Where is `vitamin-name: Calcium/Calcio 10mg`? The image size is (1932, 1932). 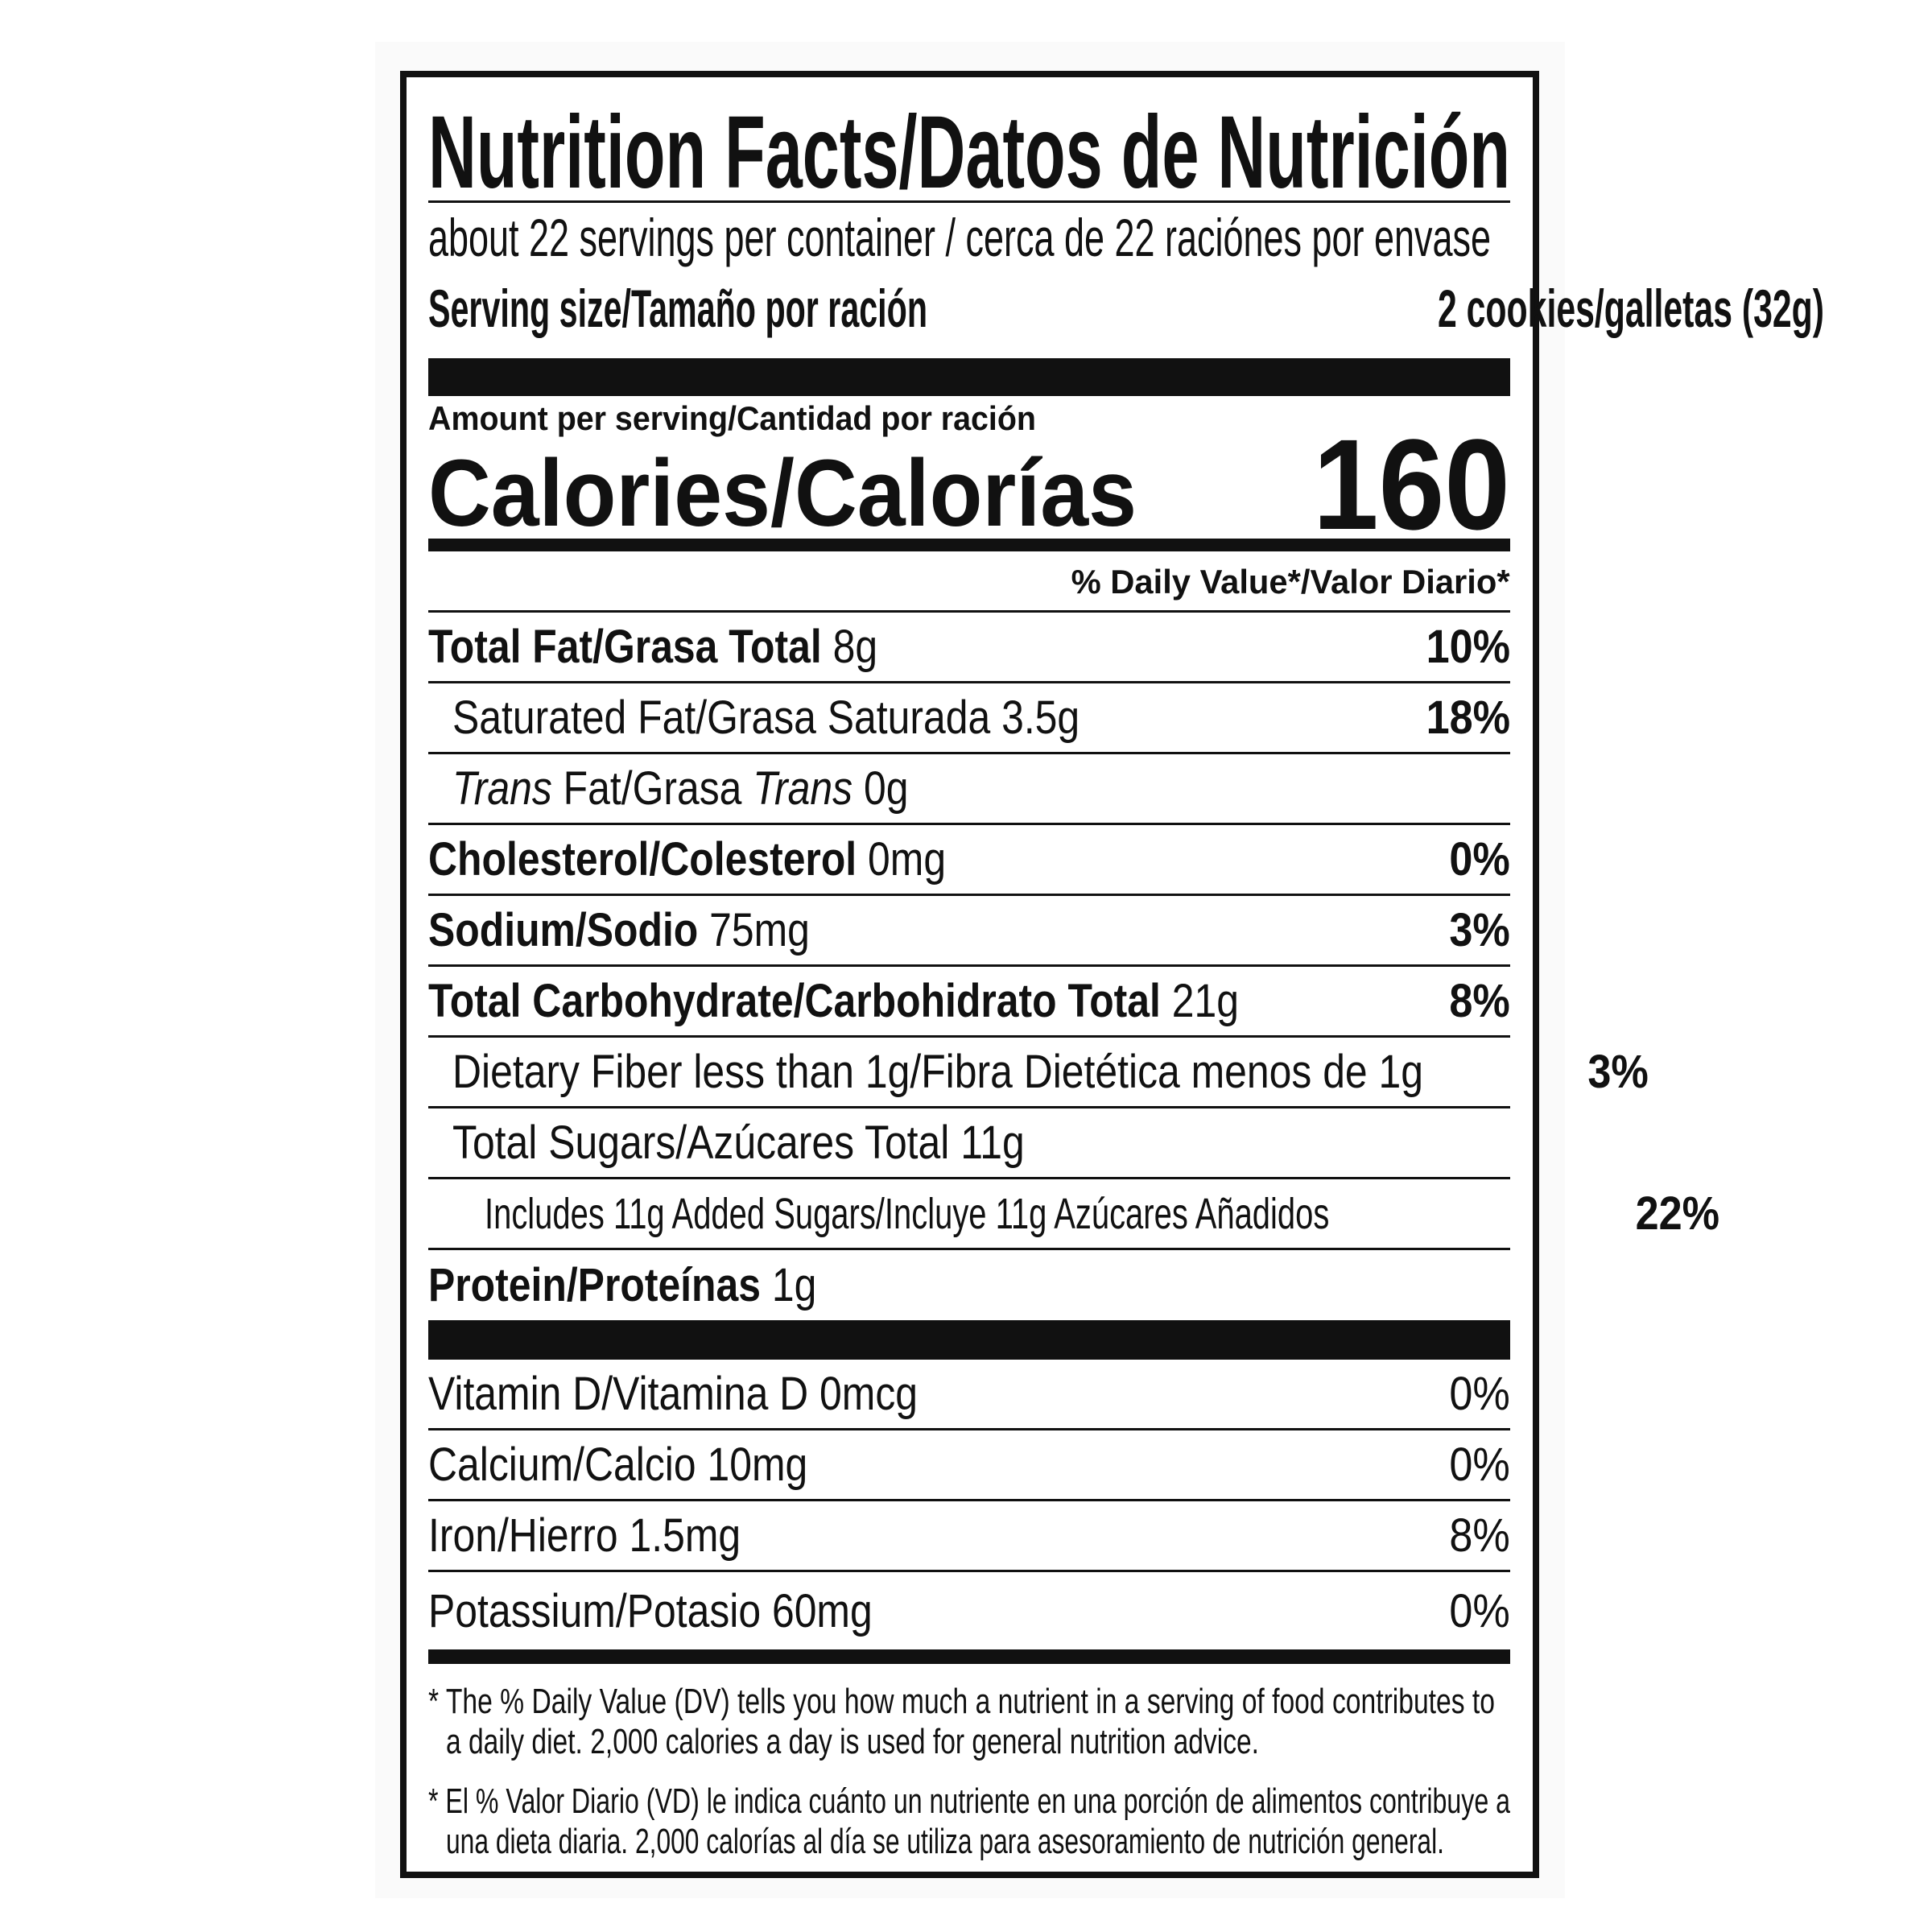 vitamin-name: Calcium/Calcio 10mg is located at coordinates (618, 1465).